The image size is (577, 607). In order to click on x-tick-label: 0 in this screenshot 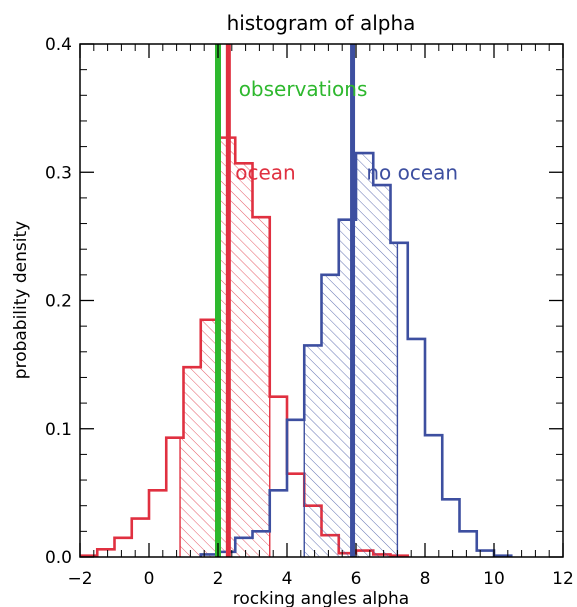, I will do `click(149, 579)`.